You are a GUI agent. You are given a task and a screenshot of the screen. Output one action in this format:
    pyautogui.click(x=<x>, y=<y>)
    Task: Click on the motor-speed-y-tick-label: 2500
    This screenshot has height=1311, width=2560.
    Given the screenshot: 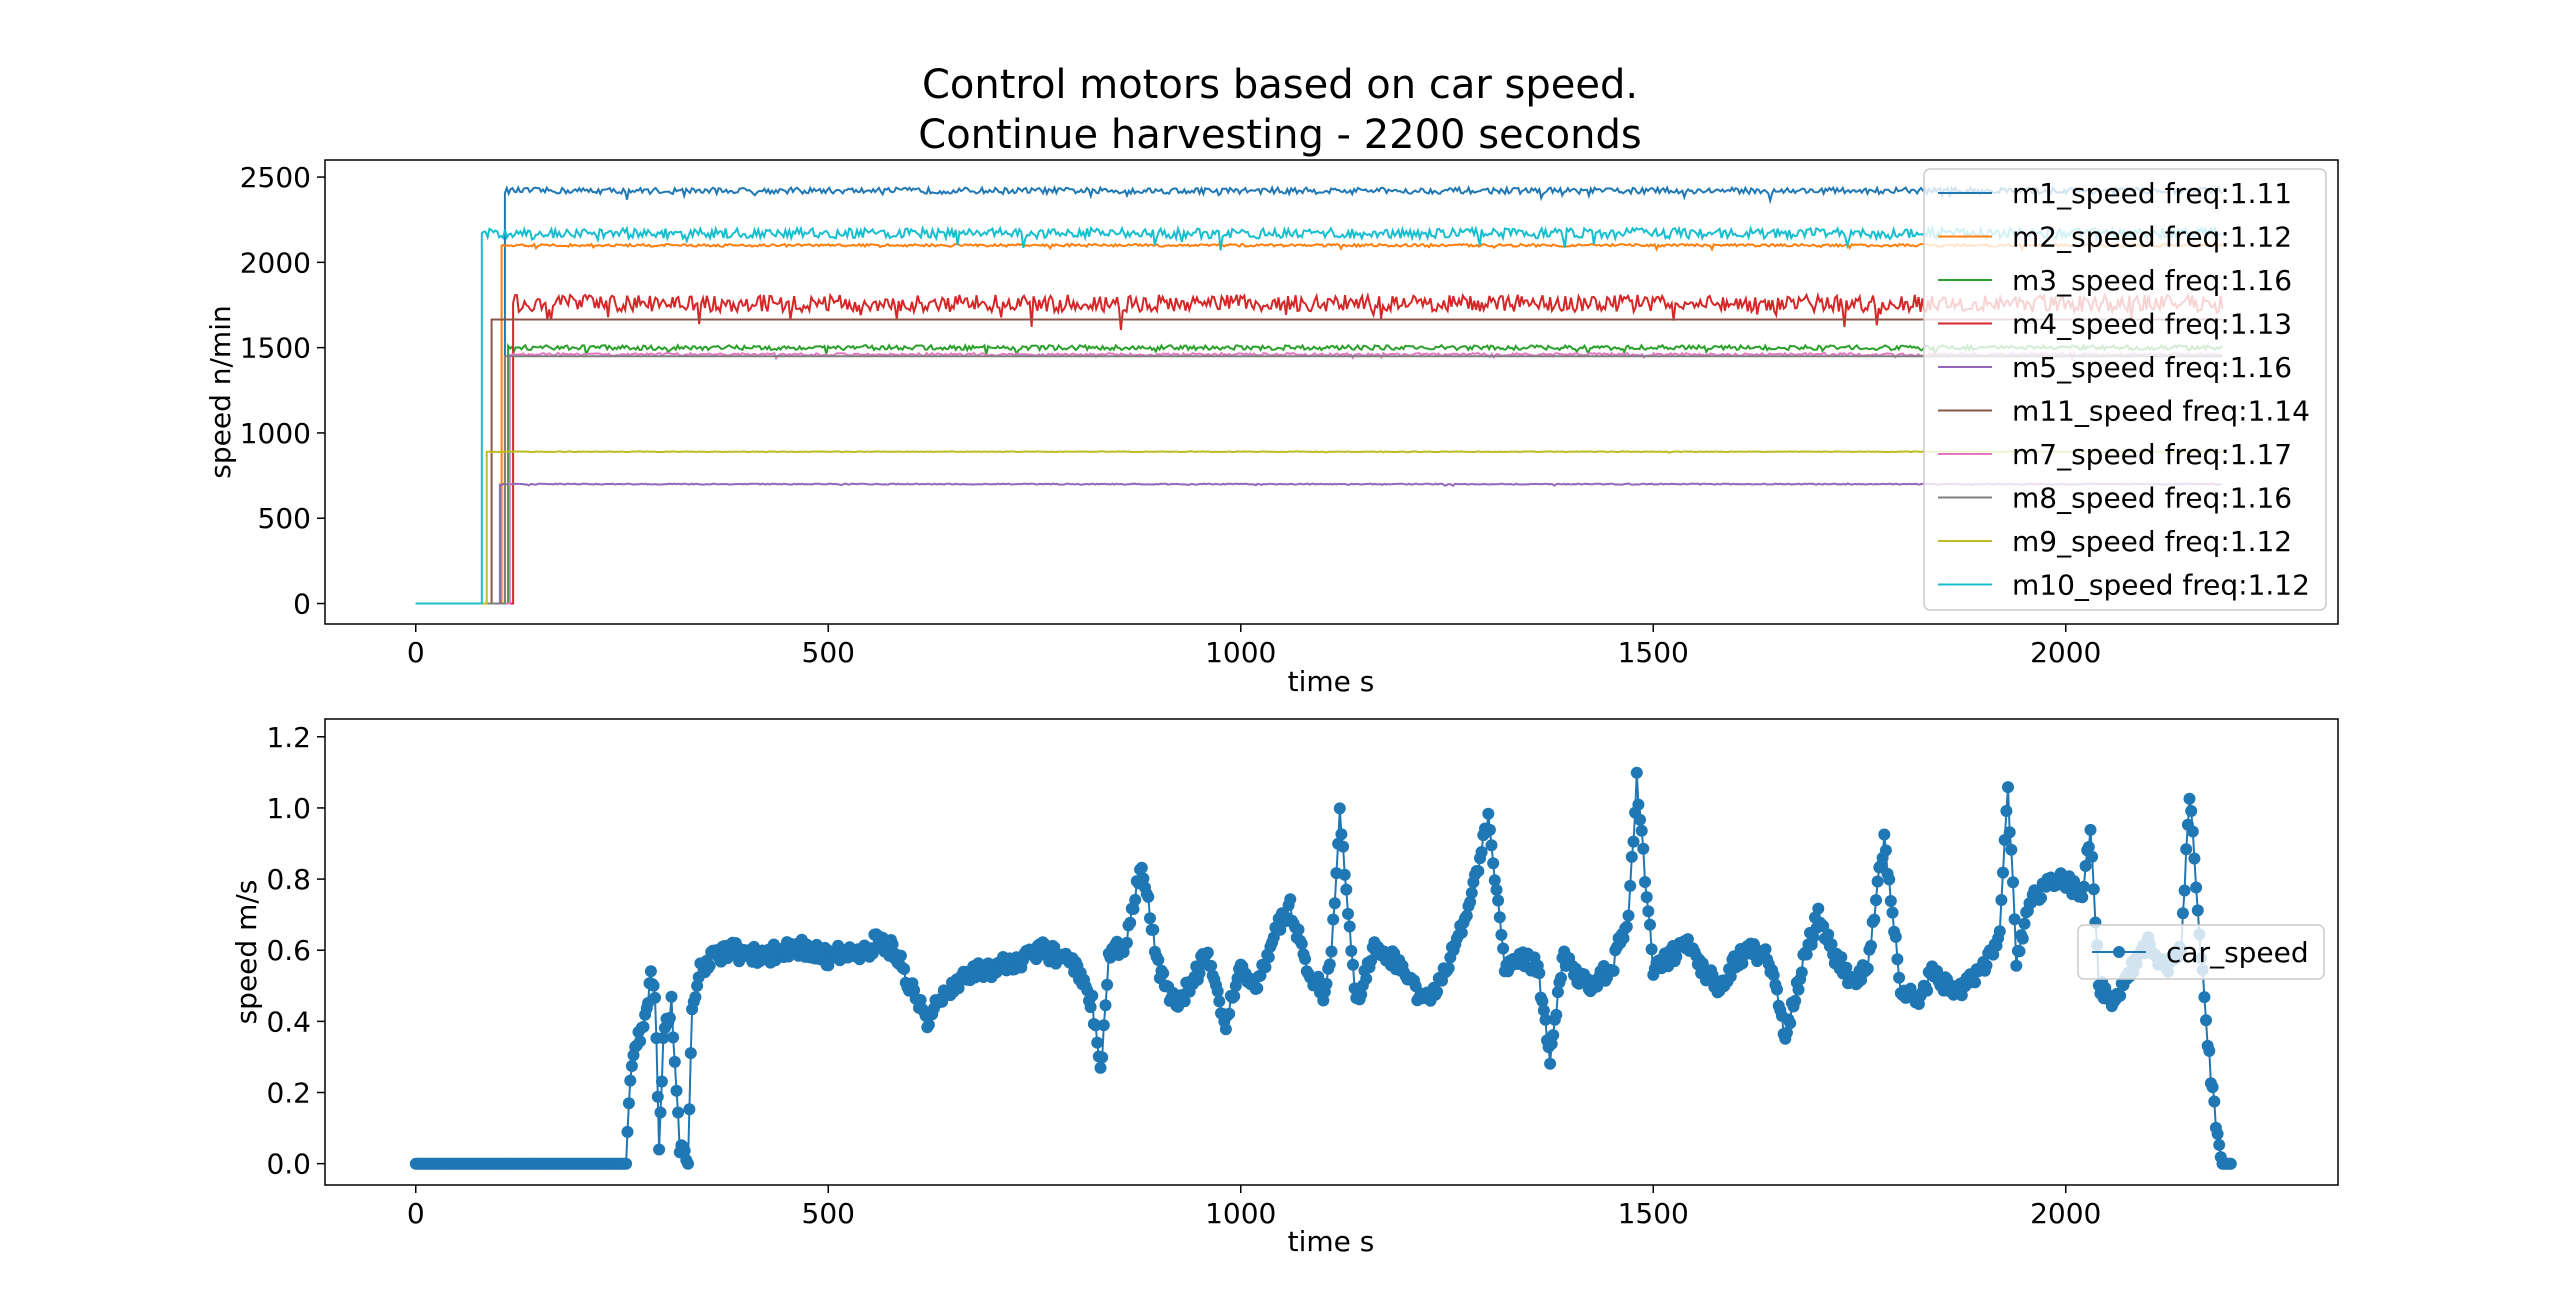 What is the action you would take?
    pyautogui.click(x=275, y=177)
    